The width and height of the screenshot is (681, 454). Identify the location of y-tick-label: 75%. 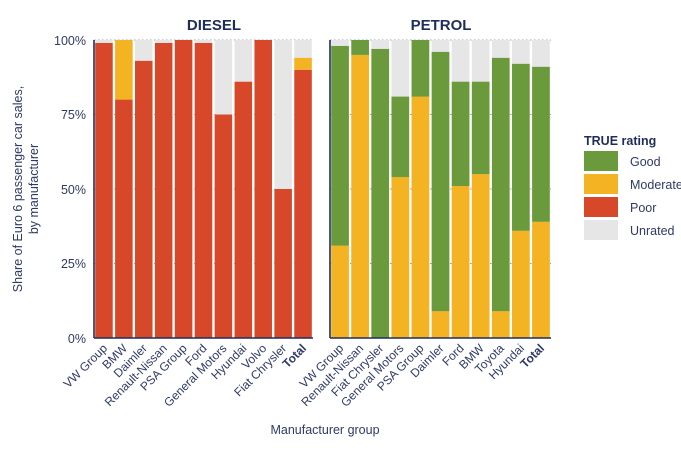
(73, 115).